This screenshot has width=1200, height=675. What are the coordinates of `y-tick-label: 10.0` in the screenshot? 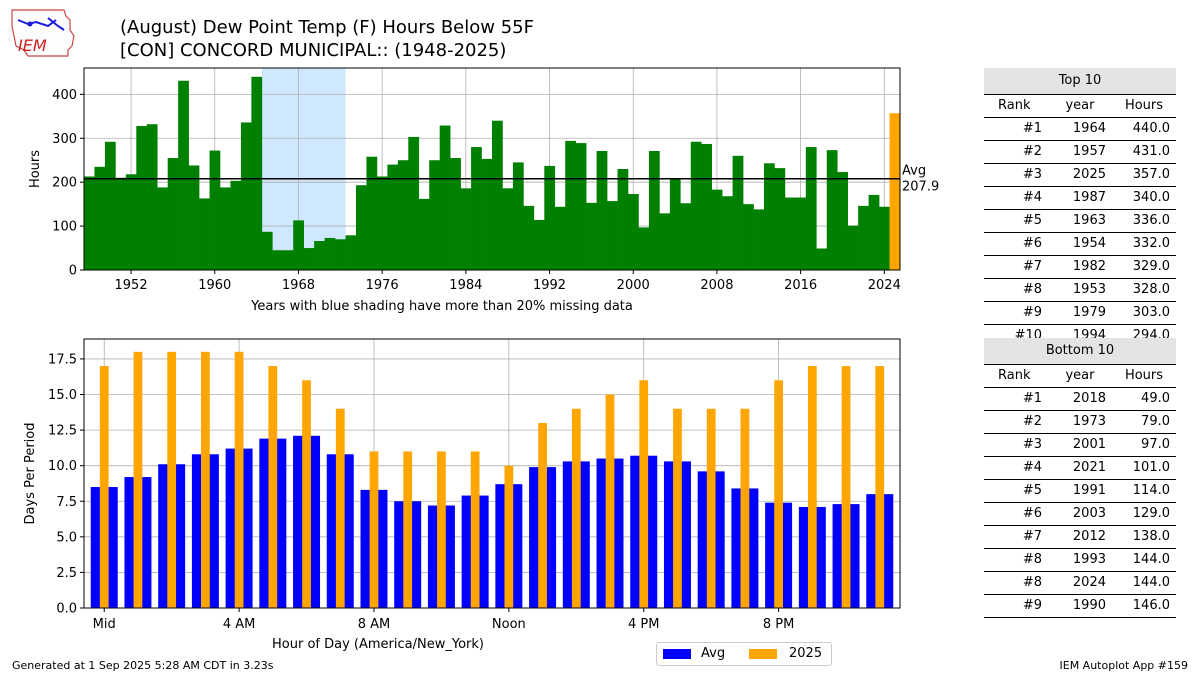 It's located at (62, 466).